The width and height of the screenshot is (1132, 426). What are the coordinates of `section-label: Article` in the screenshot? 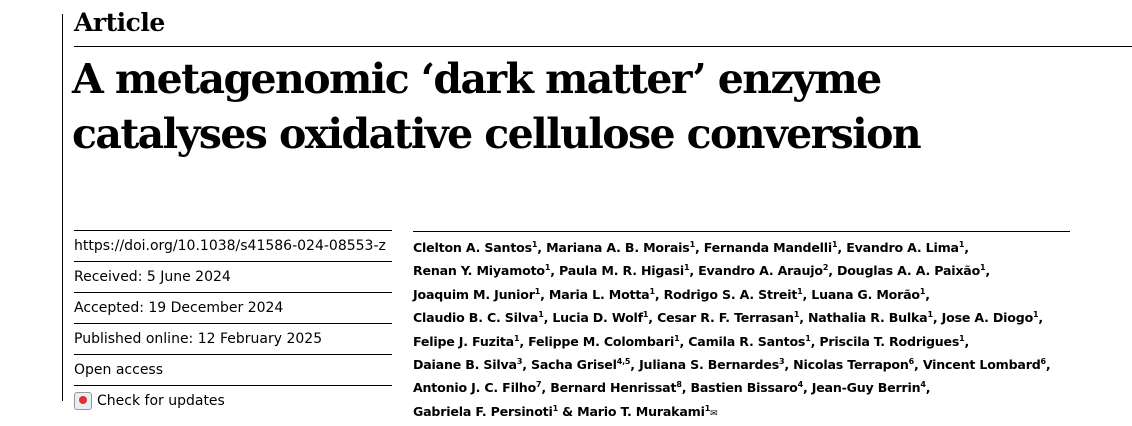 It's located at (119, 22).